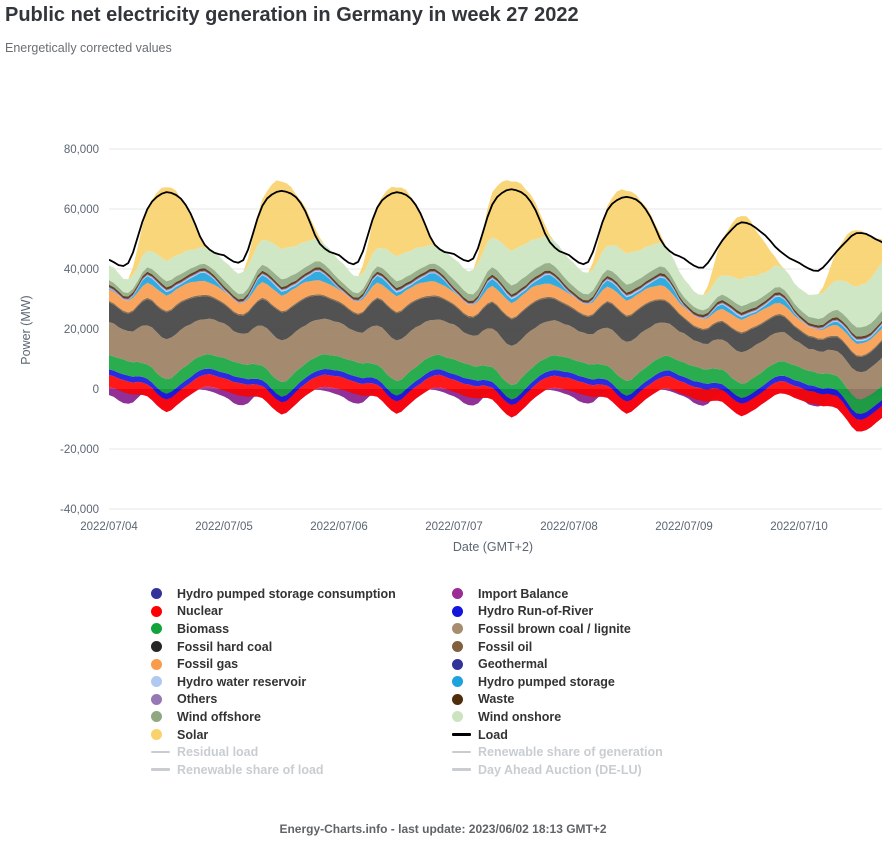  Describe the element at coordinates (554, 628) in the screenshot. I see `legend-label: Fossil brown coal / lignite` at that location.